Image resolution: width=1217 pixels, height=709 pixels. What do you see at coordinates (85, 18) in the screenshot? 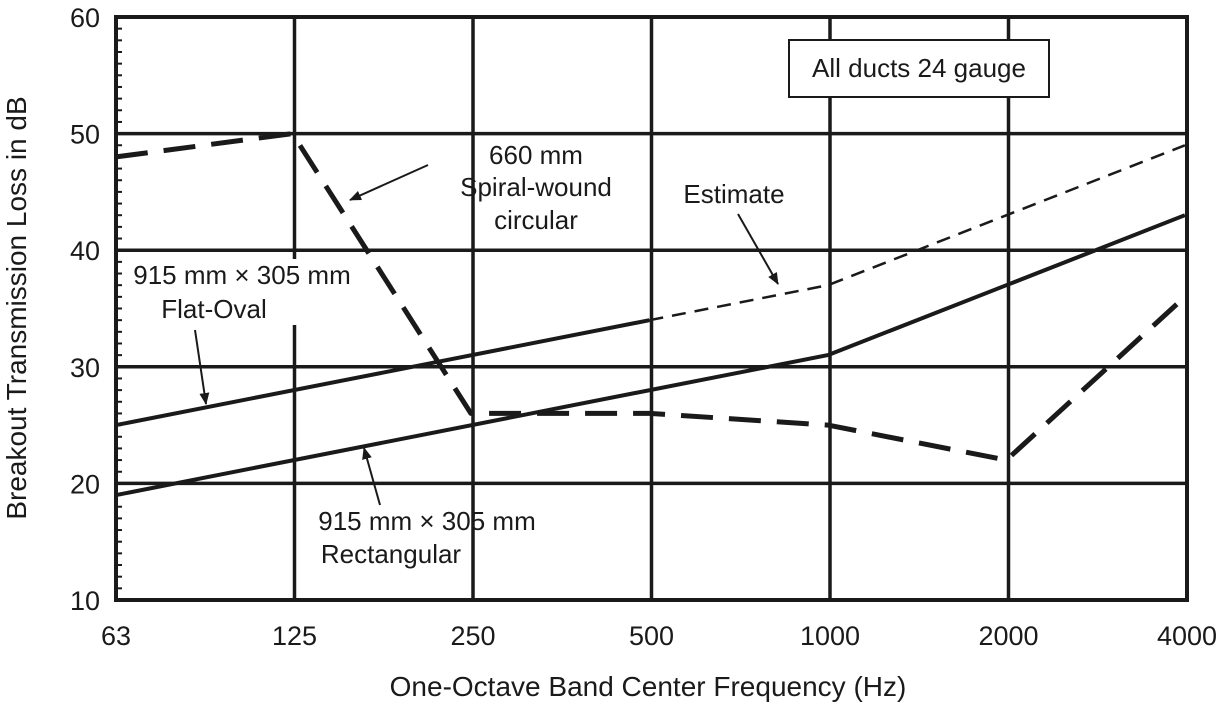
I see `y-tick-label-60: 60` at bounding box center [85, 18].